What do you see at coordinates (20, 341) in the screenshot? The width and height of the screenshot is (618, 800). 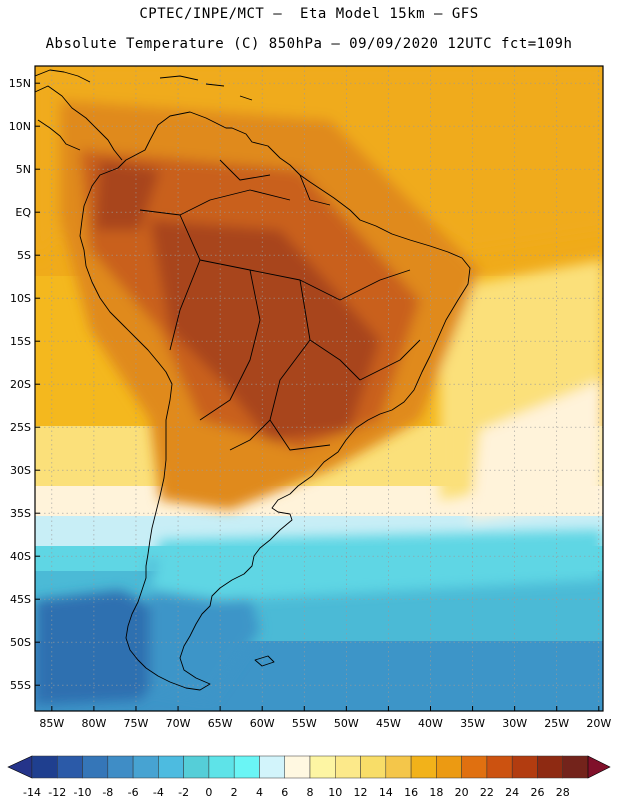 I see `latitude-label: 15S` at bounding box center [20, 341].